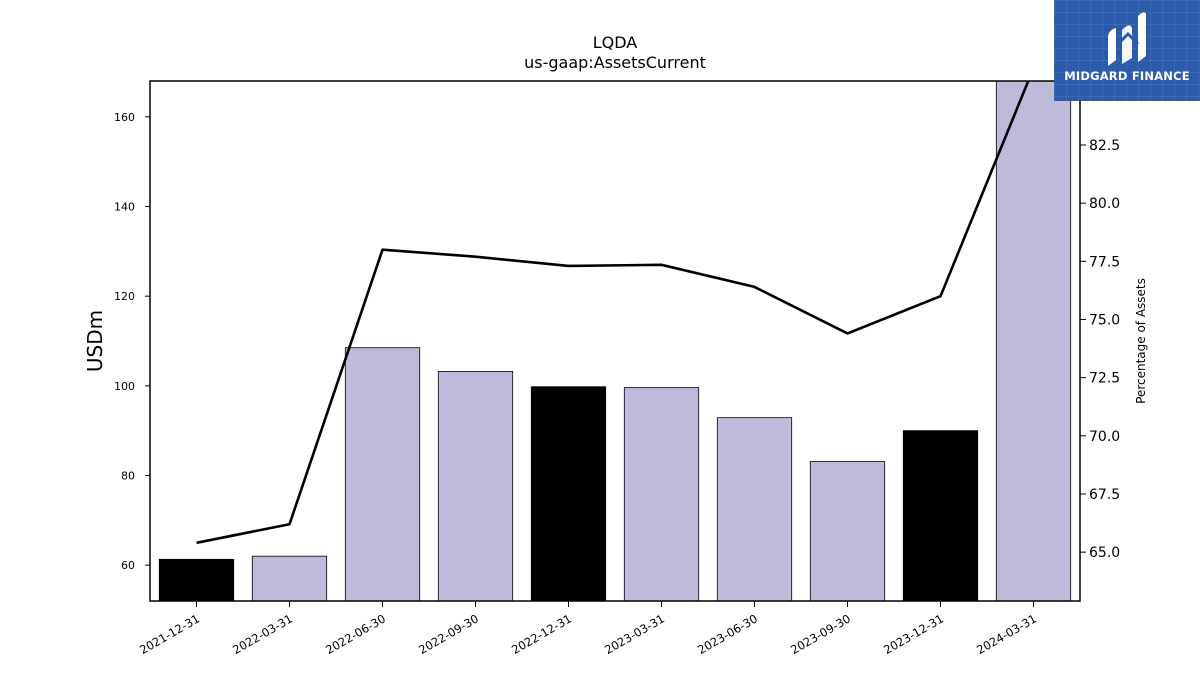  What do you see at coordinates (913, 634) in the screenshot?
I see `x-tick-label: 2023-12-31` at bounding box center [913, 634].